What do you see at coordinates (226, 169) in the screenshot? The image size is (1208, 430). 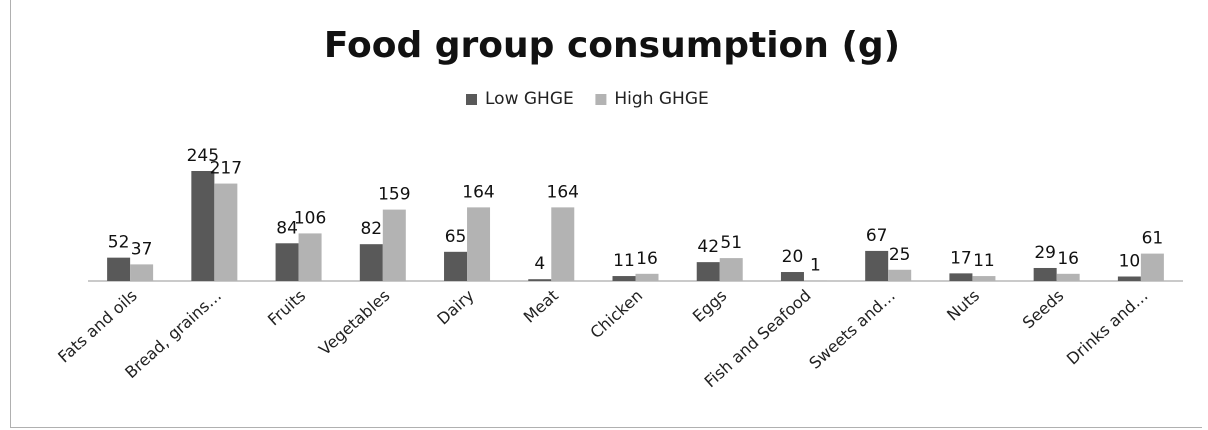 I see `data-label-high-ghge-bread-grains: 217` at bounding box center [226, 169].